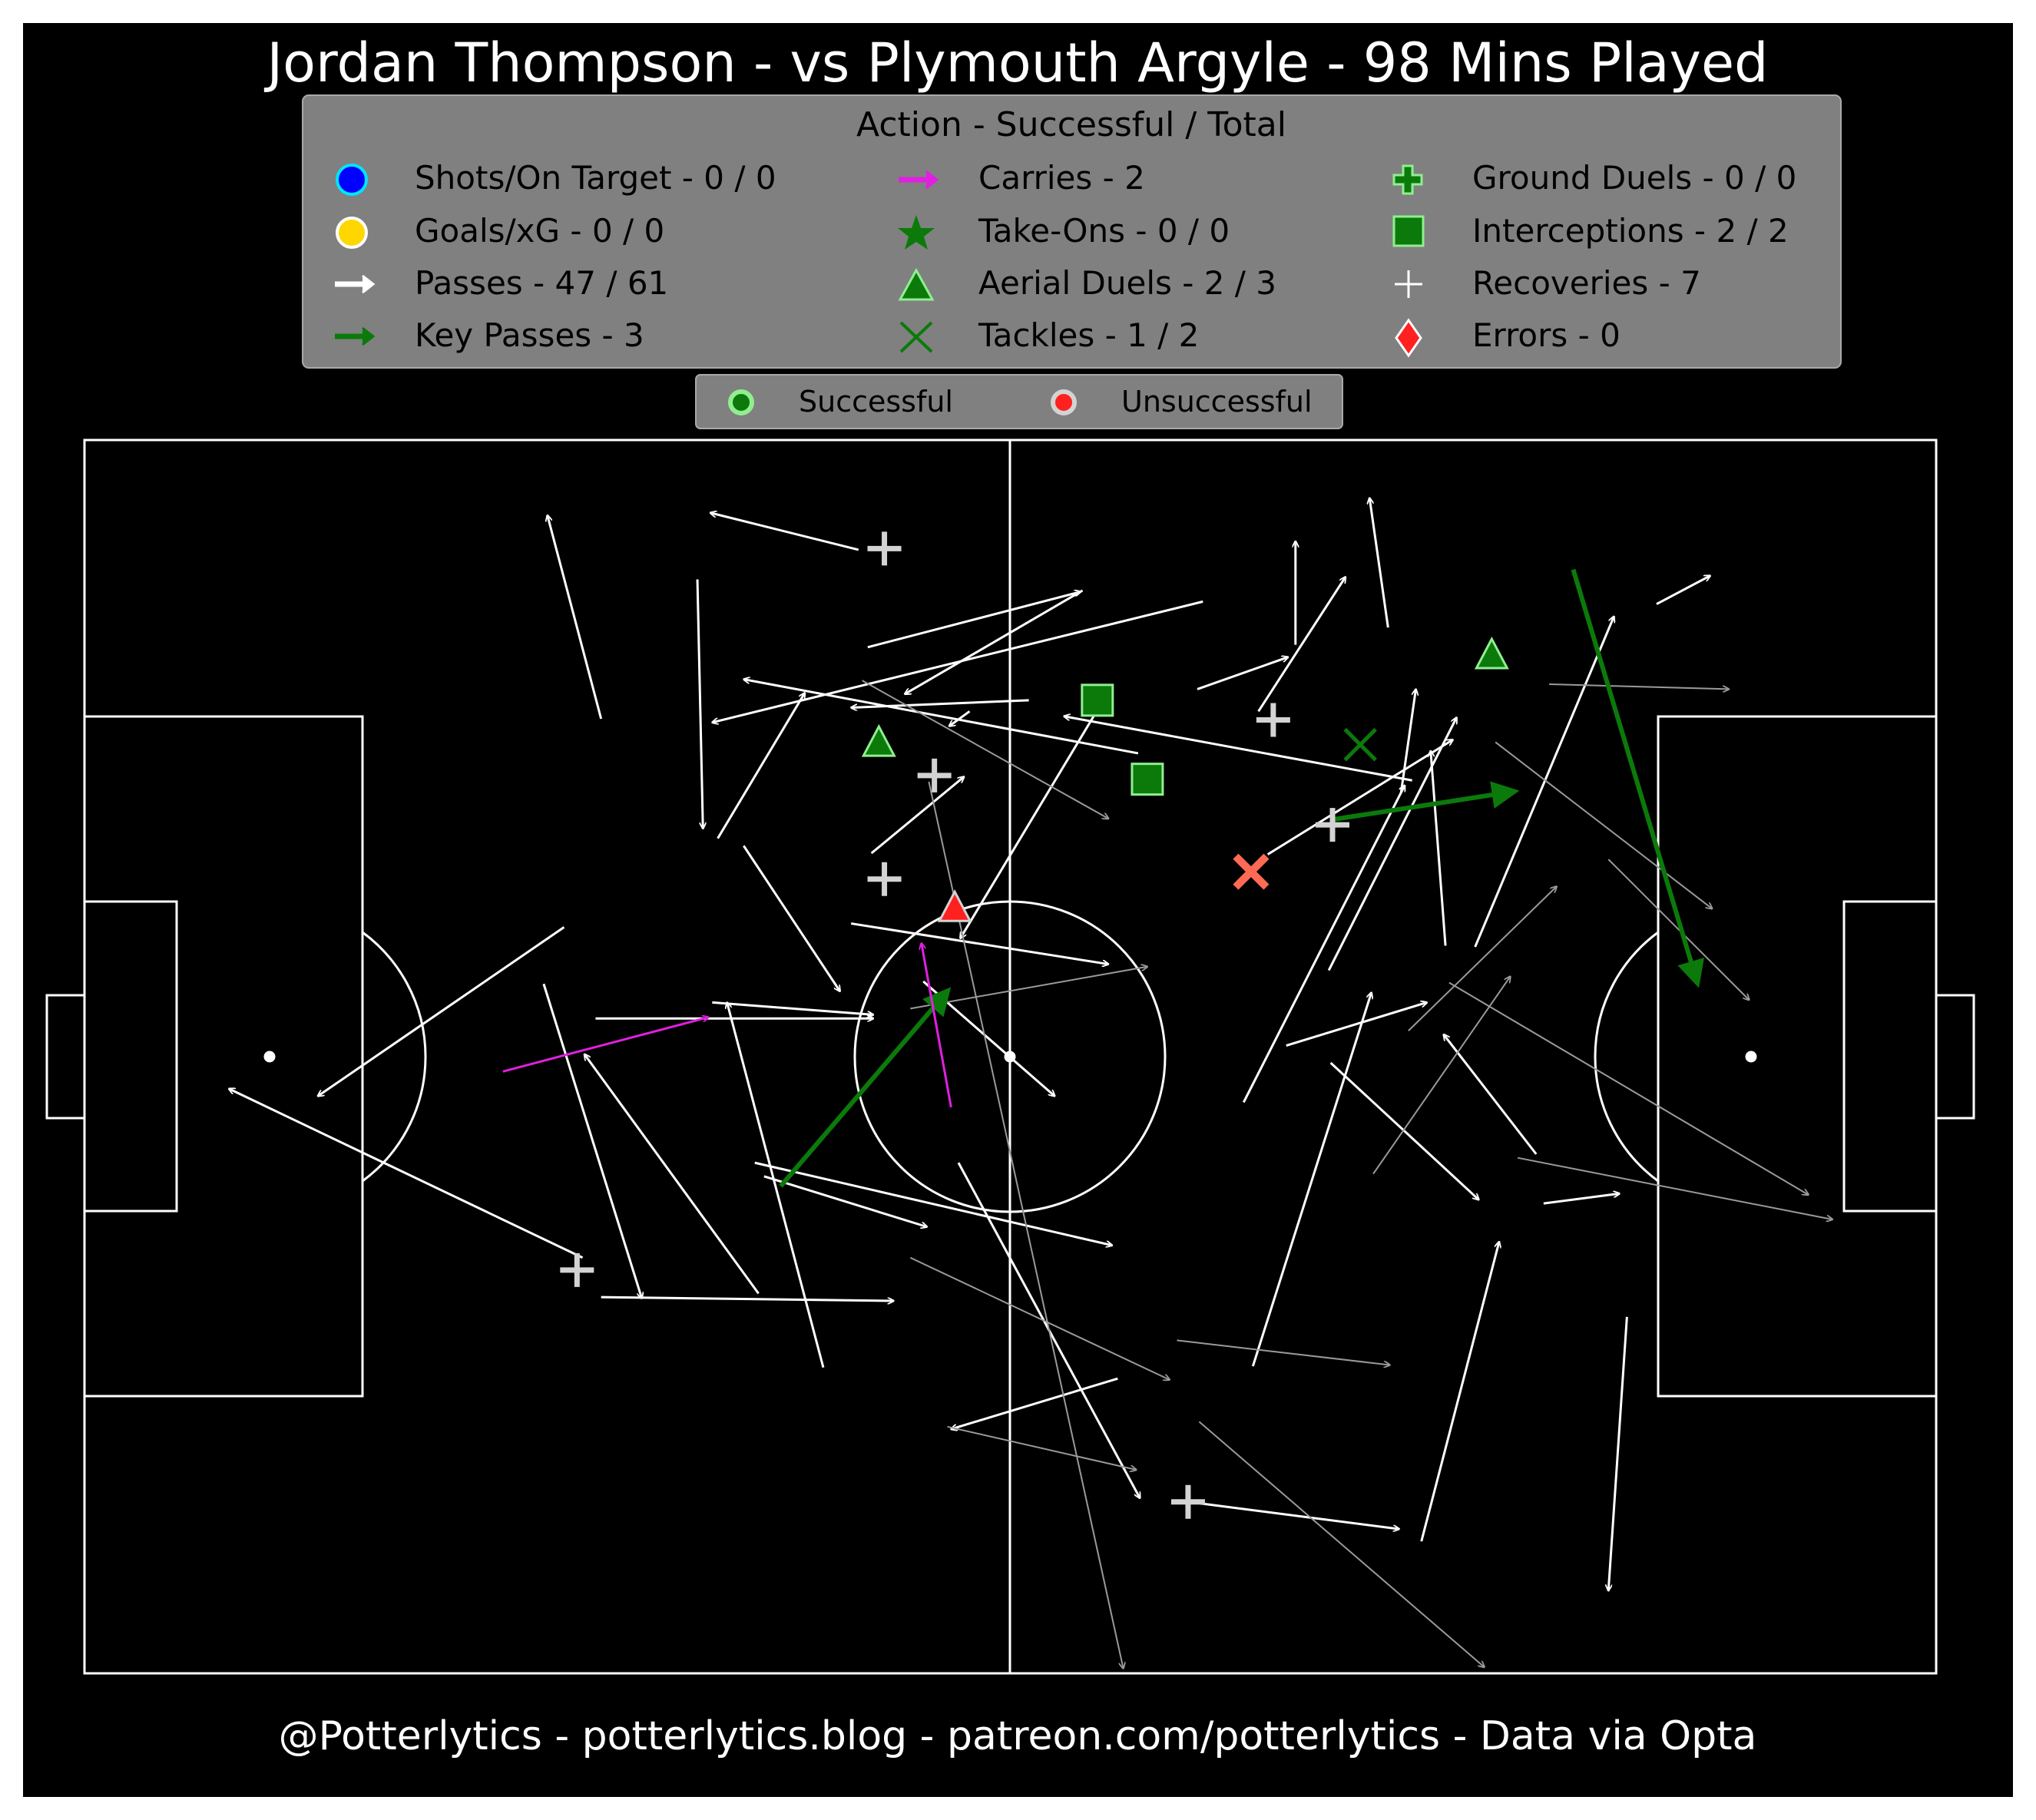 The height and width of the screenshot is (1820, 2036). I want to click on ground-duel-plus-icon, so click(1407, 179).